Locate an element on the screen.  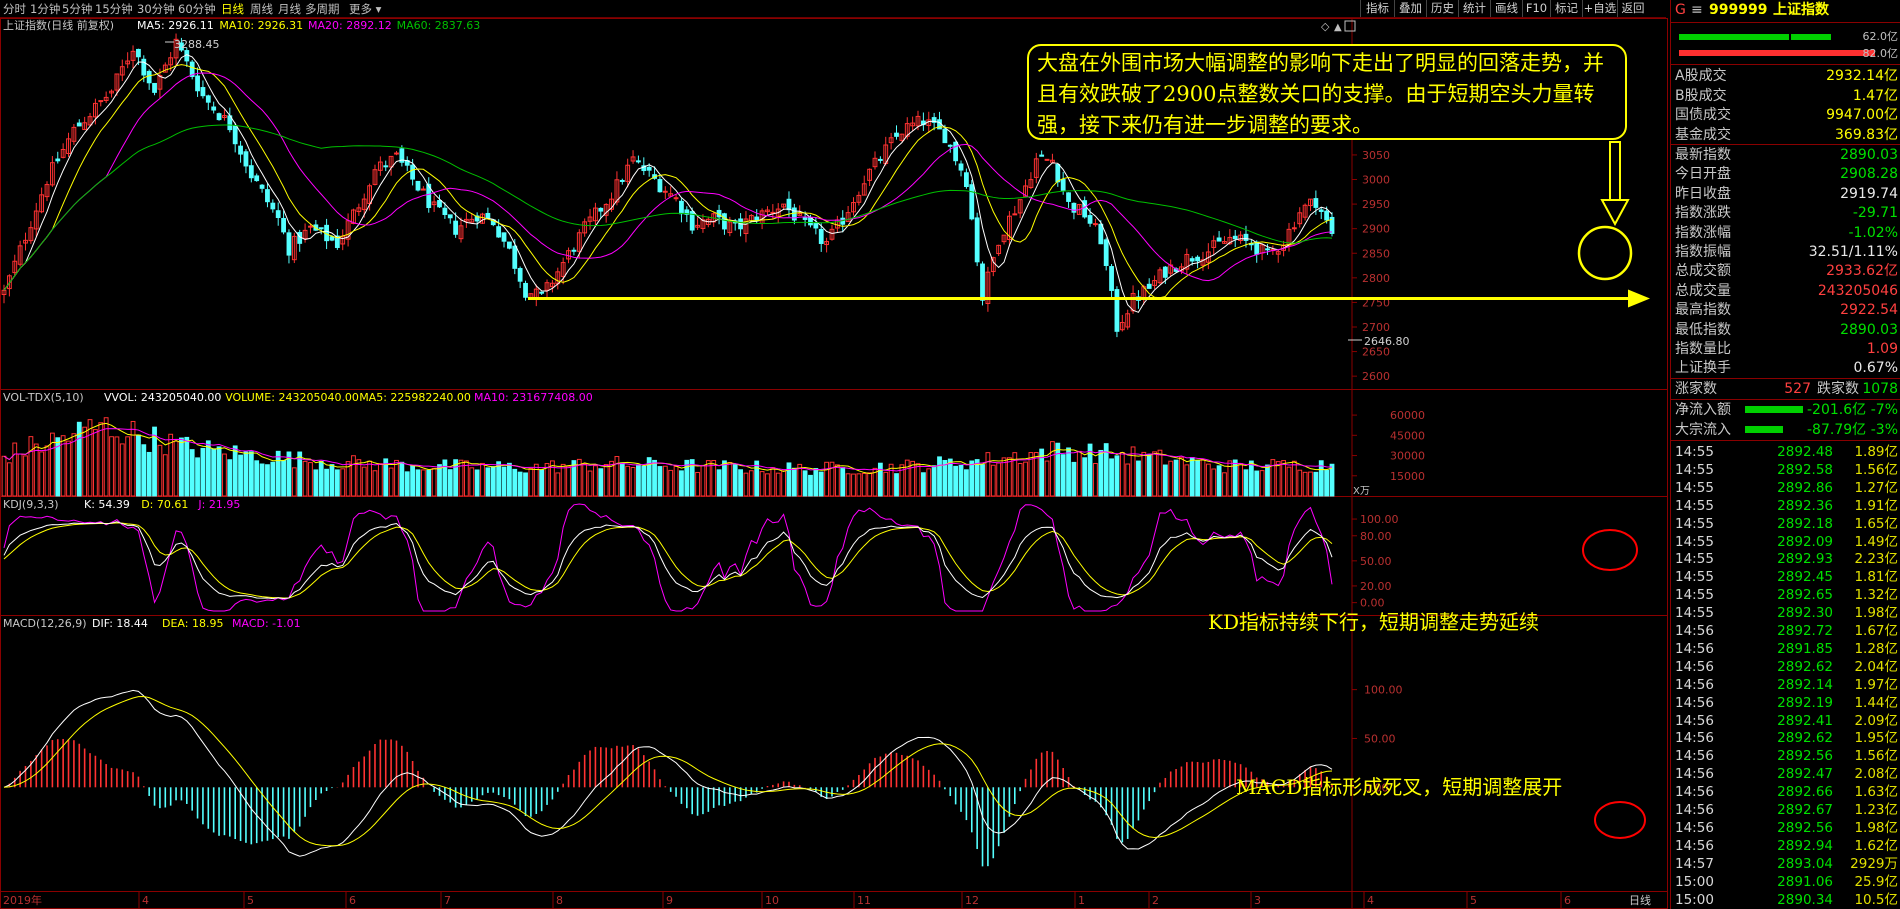
macd-tick-label: 100.00 is located at coordinates (1383, 690).